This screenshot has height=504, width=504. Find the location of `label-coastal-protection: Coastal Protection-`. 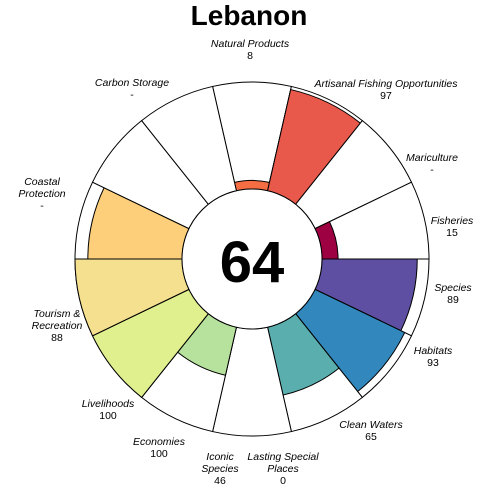

label-coastal-protection: Coastal Protection- is located at coordinates (41, 194).